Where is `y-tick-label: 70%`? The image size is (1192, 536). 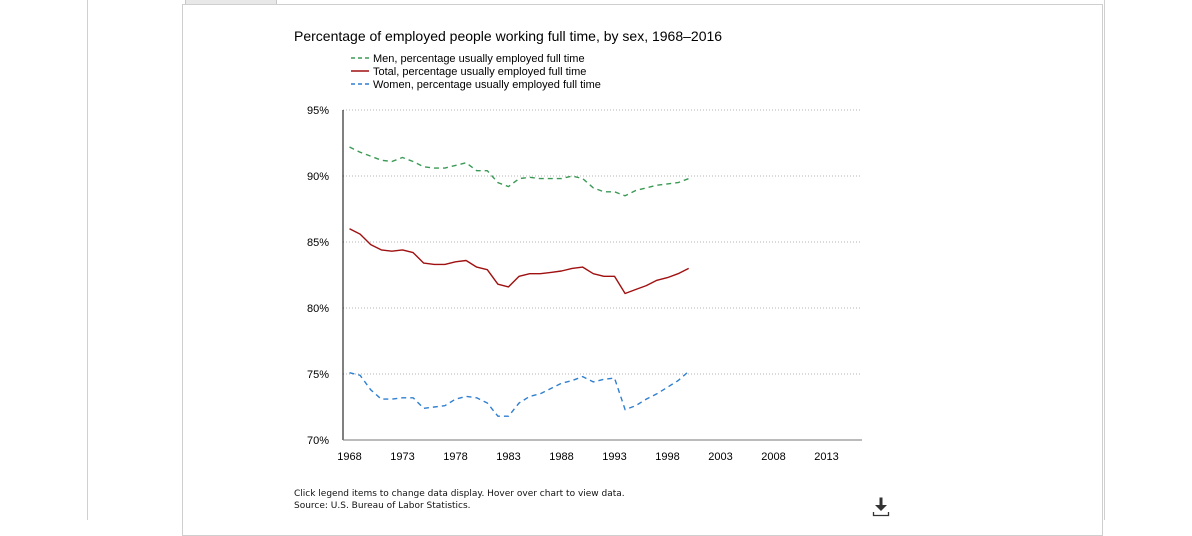 y-tick-label: 70% is located at coordinates (318, 441).